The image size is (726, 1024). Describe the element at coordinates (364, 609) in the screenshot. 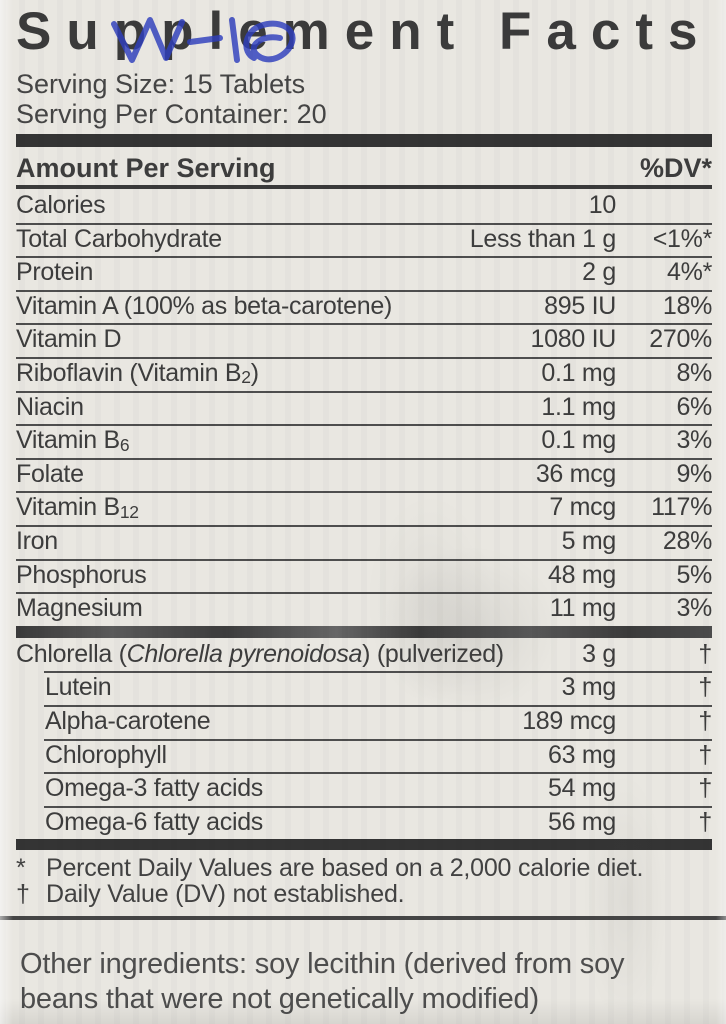

I see `nutrient-row: Magnesium 11 mg 3%` at that location.